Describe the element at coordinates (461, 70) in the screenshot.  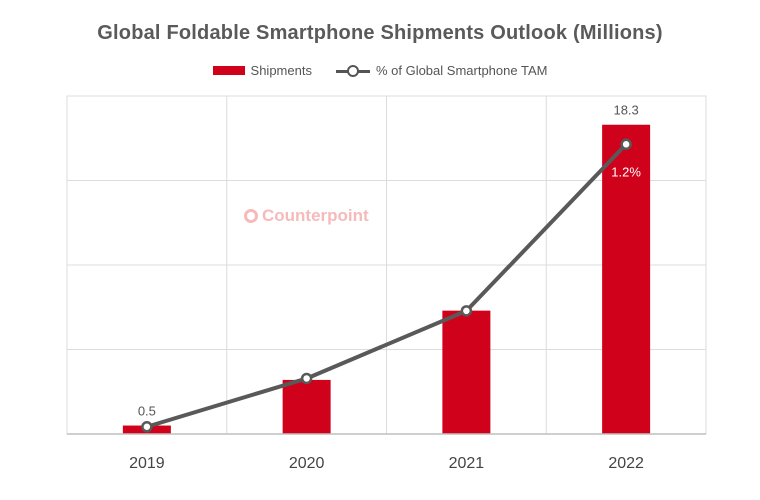
I see `legend-label-tam: % of Global Smartphone TAM` at that location.